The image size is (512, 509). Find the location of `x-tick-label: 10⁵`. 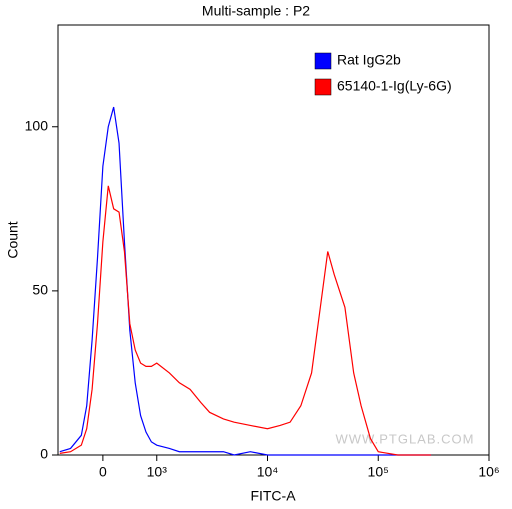

x-tick-label: 10⁵ is located at coordinates (378, 472).